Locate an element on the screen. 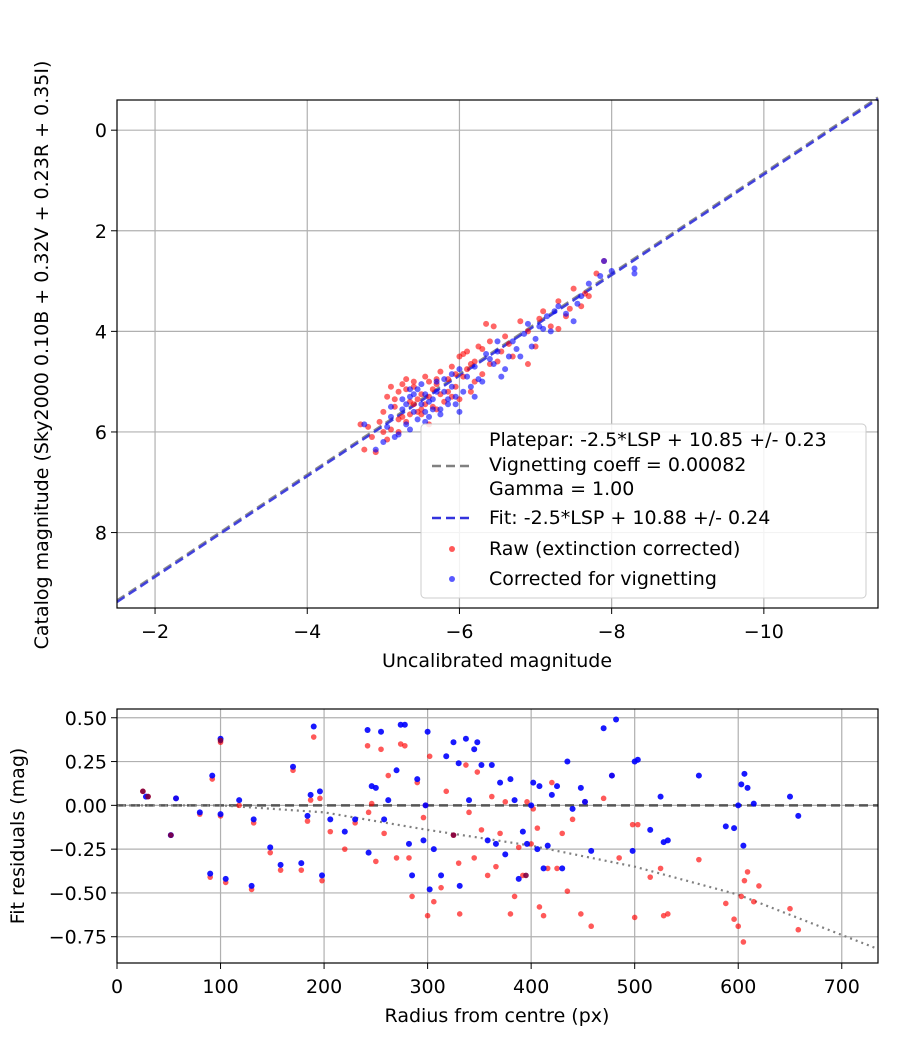 The image size is (900, 1050). bottom-y-tick-label: 0.00 is located at coordinates (86, 806).